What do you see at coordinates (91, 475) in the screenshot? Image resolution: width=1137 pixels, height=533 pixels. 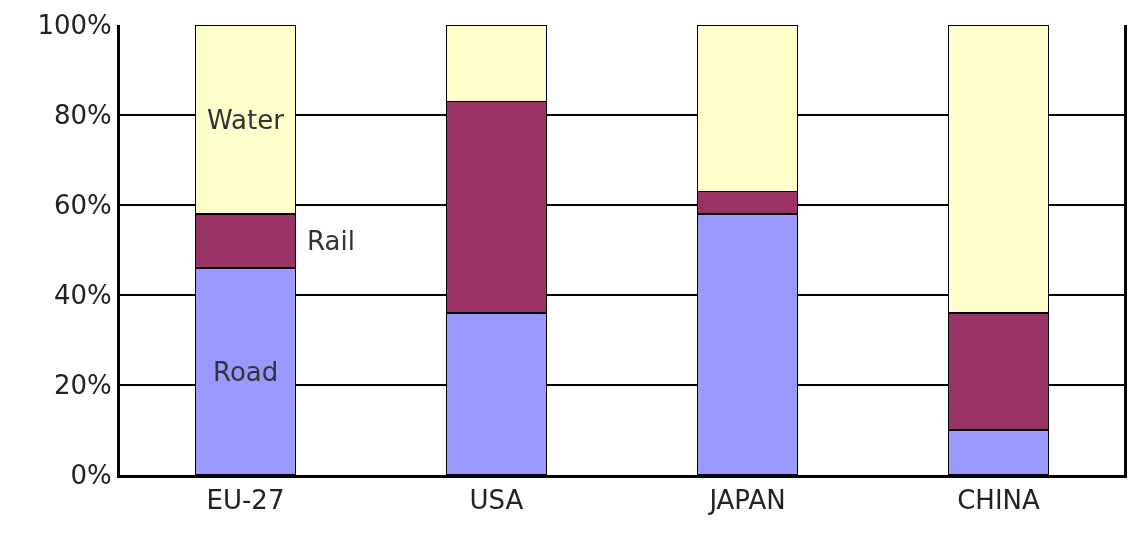 I see `y-tick-label: 0%` at bounding box center [91, 475].